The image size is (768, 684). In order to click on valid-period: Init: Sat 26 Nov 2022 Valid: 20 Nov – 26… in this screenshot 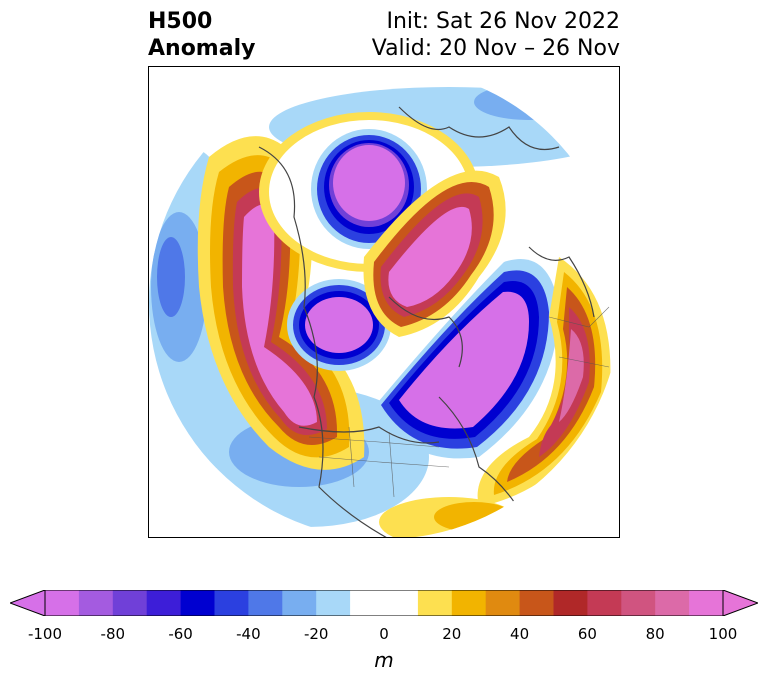, I will do `click(496, 35)`.